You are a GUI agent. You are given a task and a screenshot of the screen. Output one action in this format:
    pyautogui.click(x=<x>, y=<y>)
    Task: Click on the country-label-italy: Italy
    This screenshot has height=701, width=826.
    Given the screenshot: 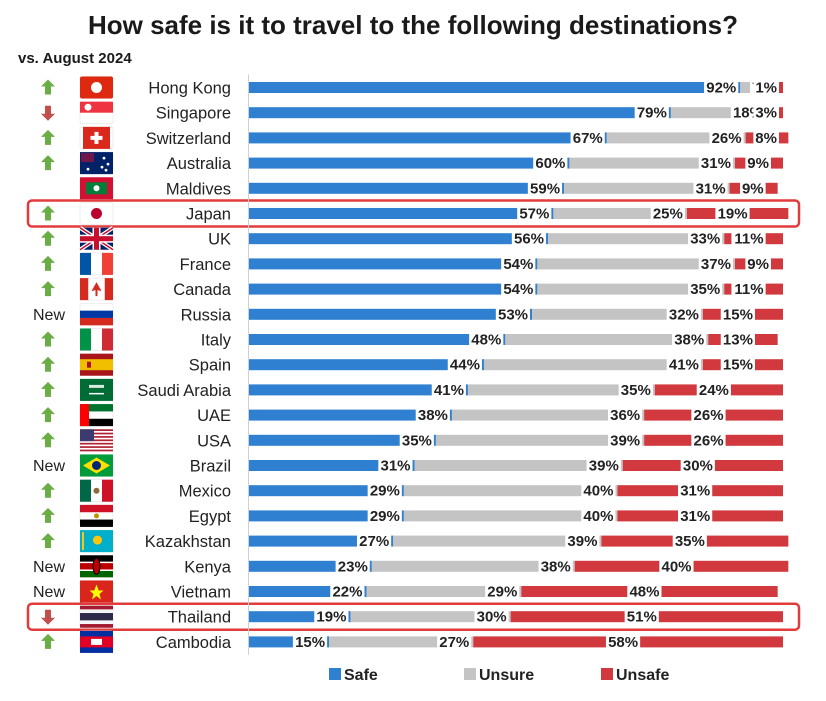 What is the action you would take?
    pyautogui.click(x=216, y=341)
    